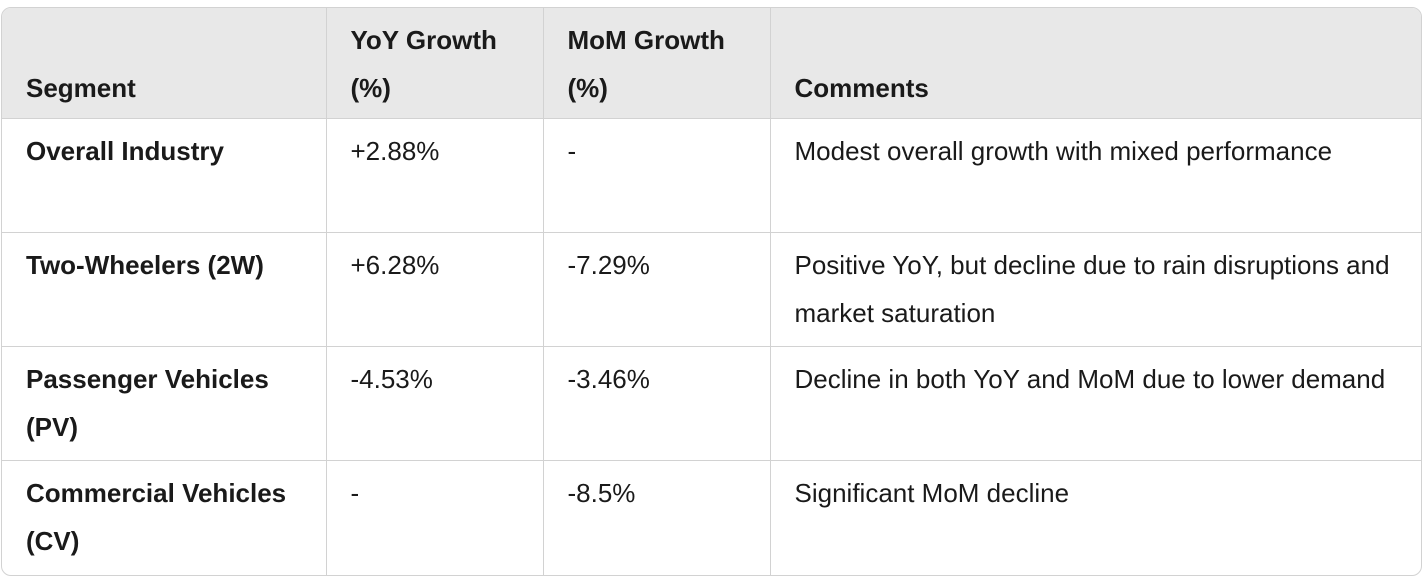  What do you see at coordinates (657, 63) in the screenshot?
I see `header-mom-growth: MoM Growth (%)` at bounding box center [657, 63].